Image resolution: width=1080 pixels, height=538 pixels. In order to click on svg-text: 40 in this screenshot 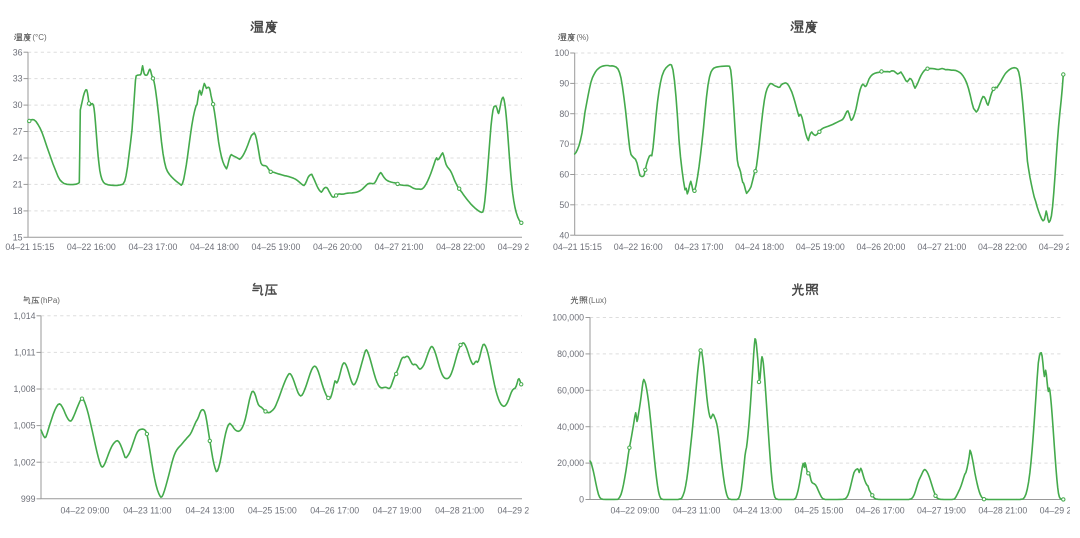, I will do `click(564, 235)`.